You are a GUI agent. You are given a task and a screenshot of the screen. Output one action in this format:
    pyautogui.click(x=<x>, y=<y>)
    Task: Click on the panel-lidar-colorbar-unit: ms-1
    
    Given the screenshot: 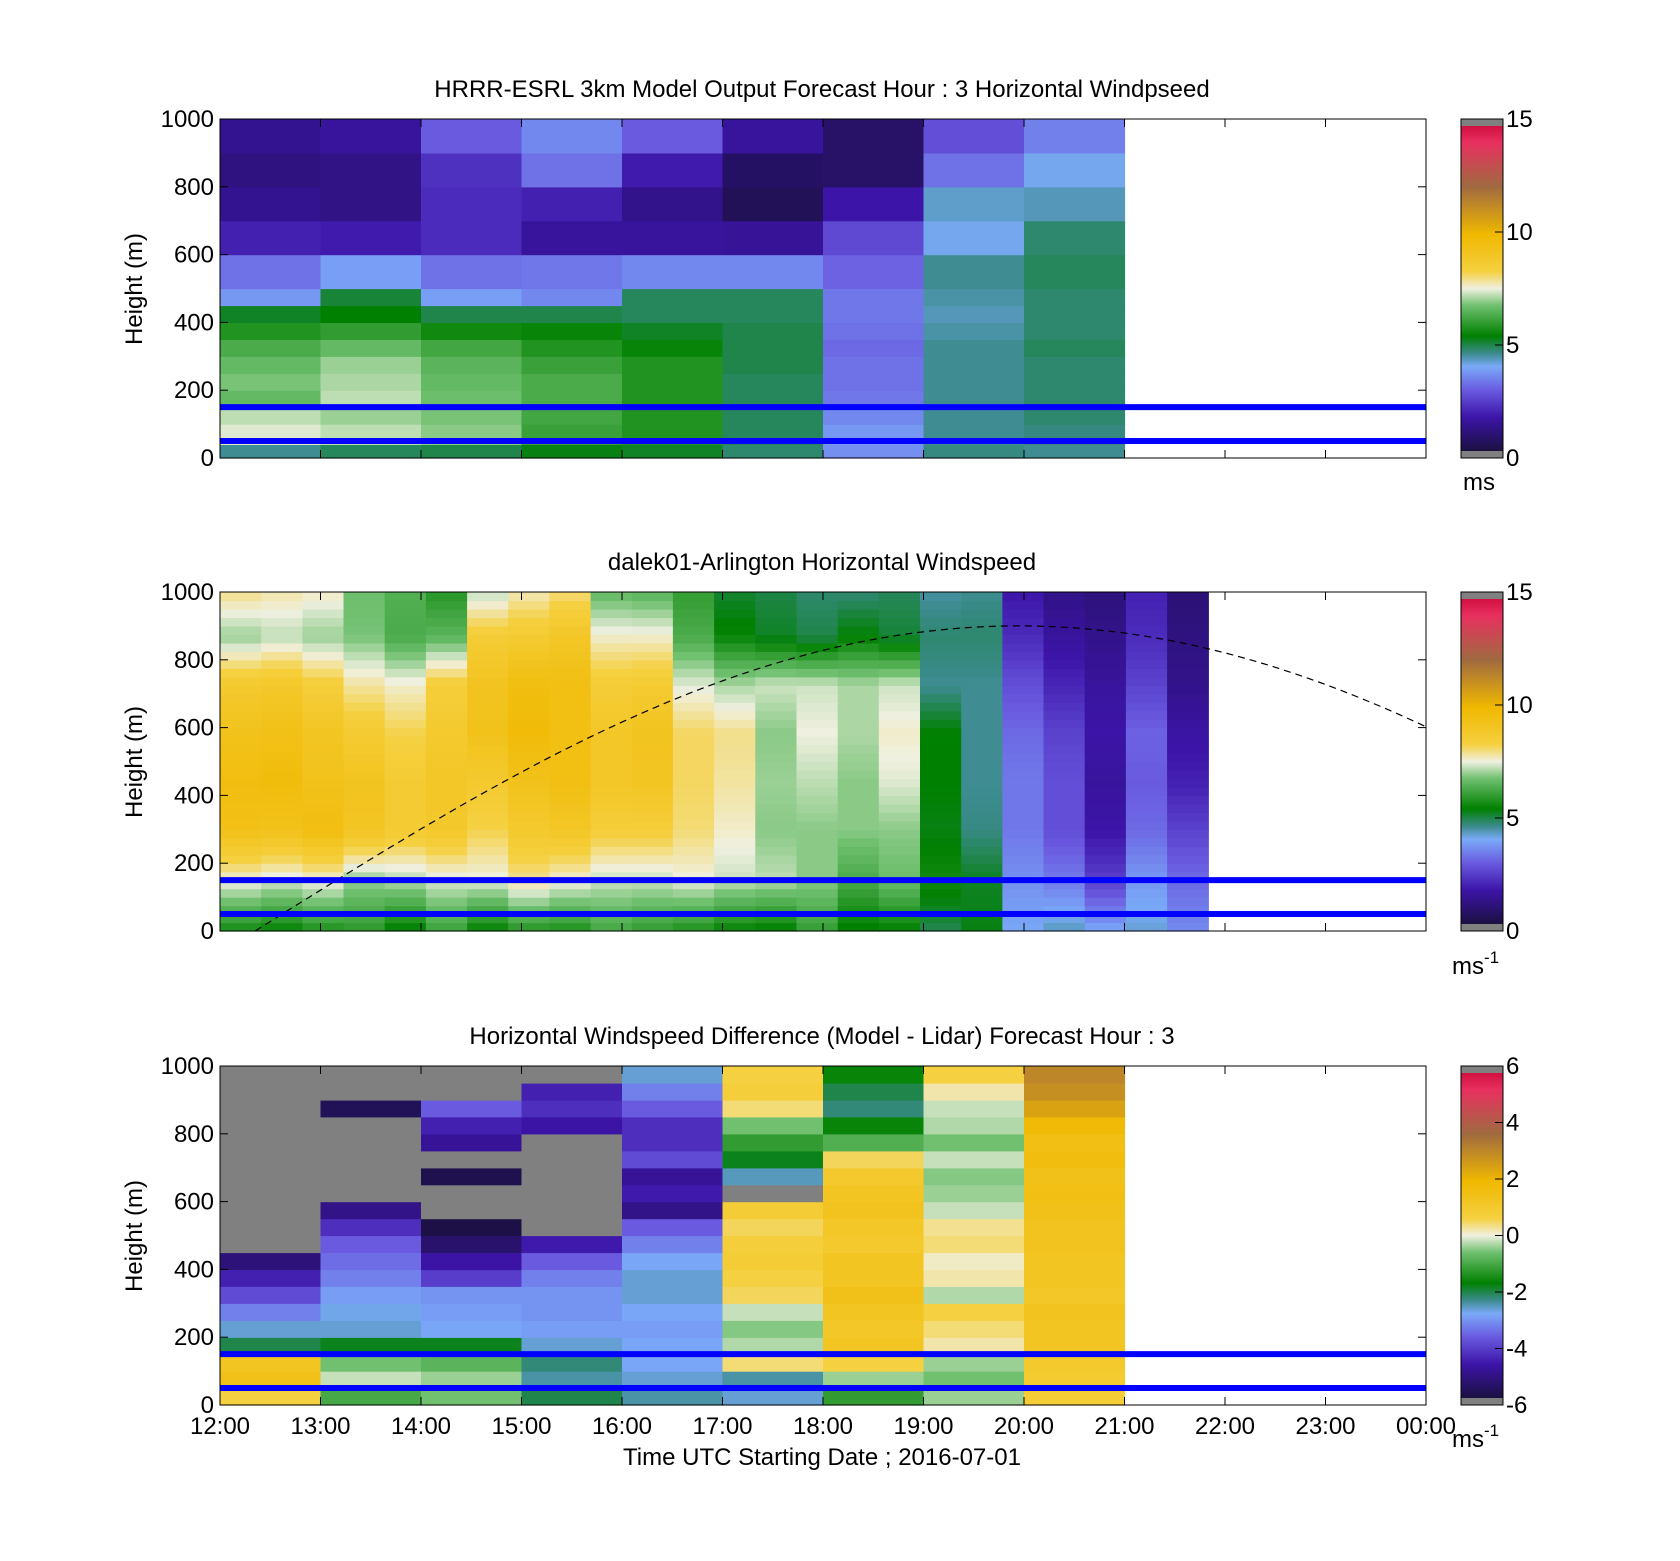 What is the action you would take?
    pyautogui.click(x=1475, y=964)
    